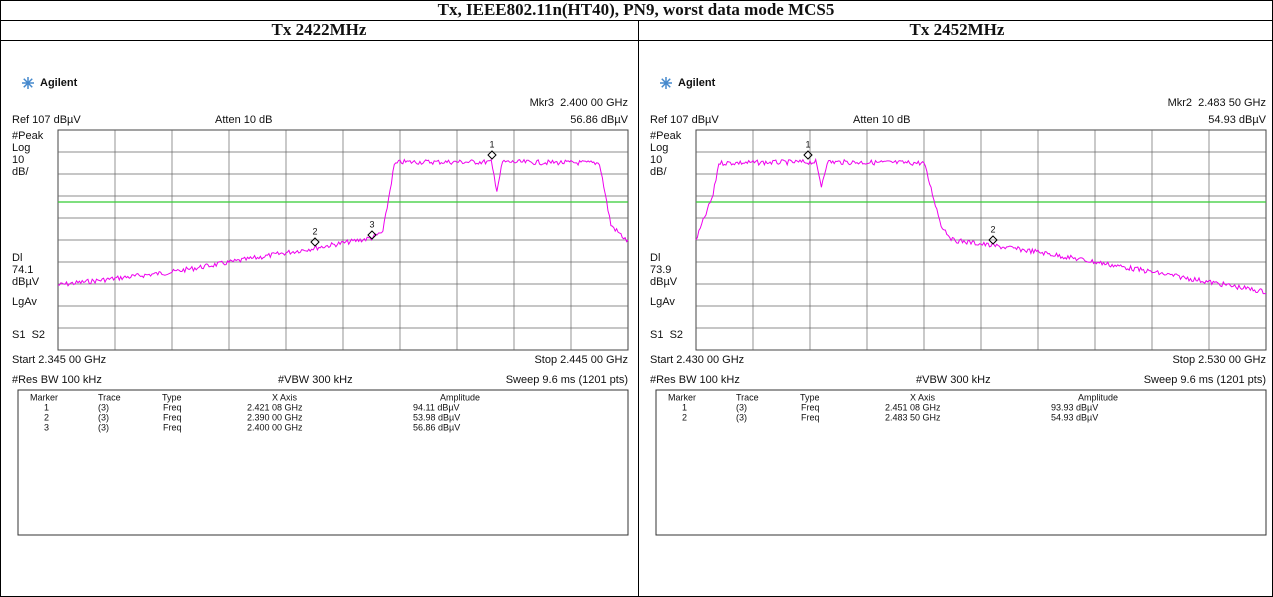  What do you see at coordinates (436, 407) in the screenshot?
I see `table-cell: 94.11 dBµV` at bounding box center [436, 407].